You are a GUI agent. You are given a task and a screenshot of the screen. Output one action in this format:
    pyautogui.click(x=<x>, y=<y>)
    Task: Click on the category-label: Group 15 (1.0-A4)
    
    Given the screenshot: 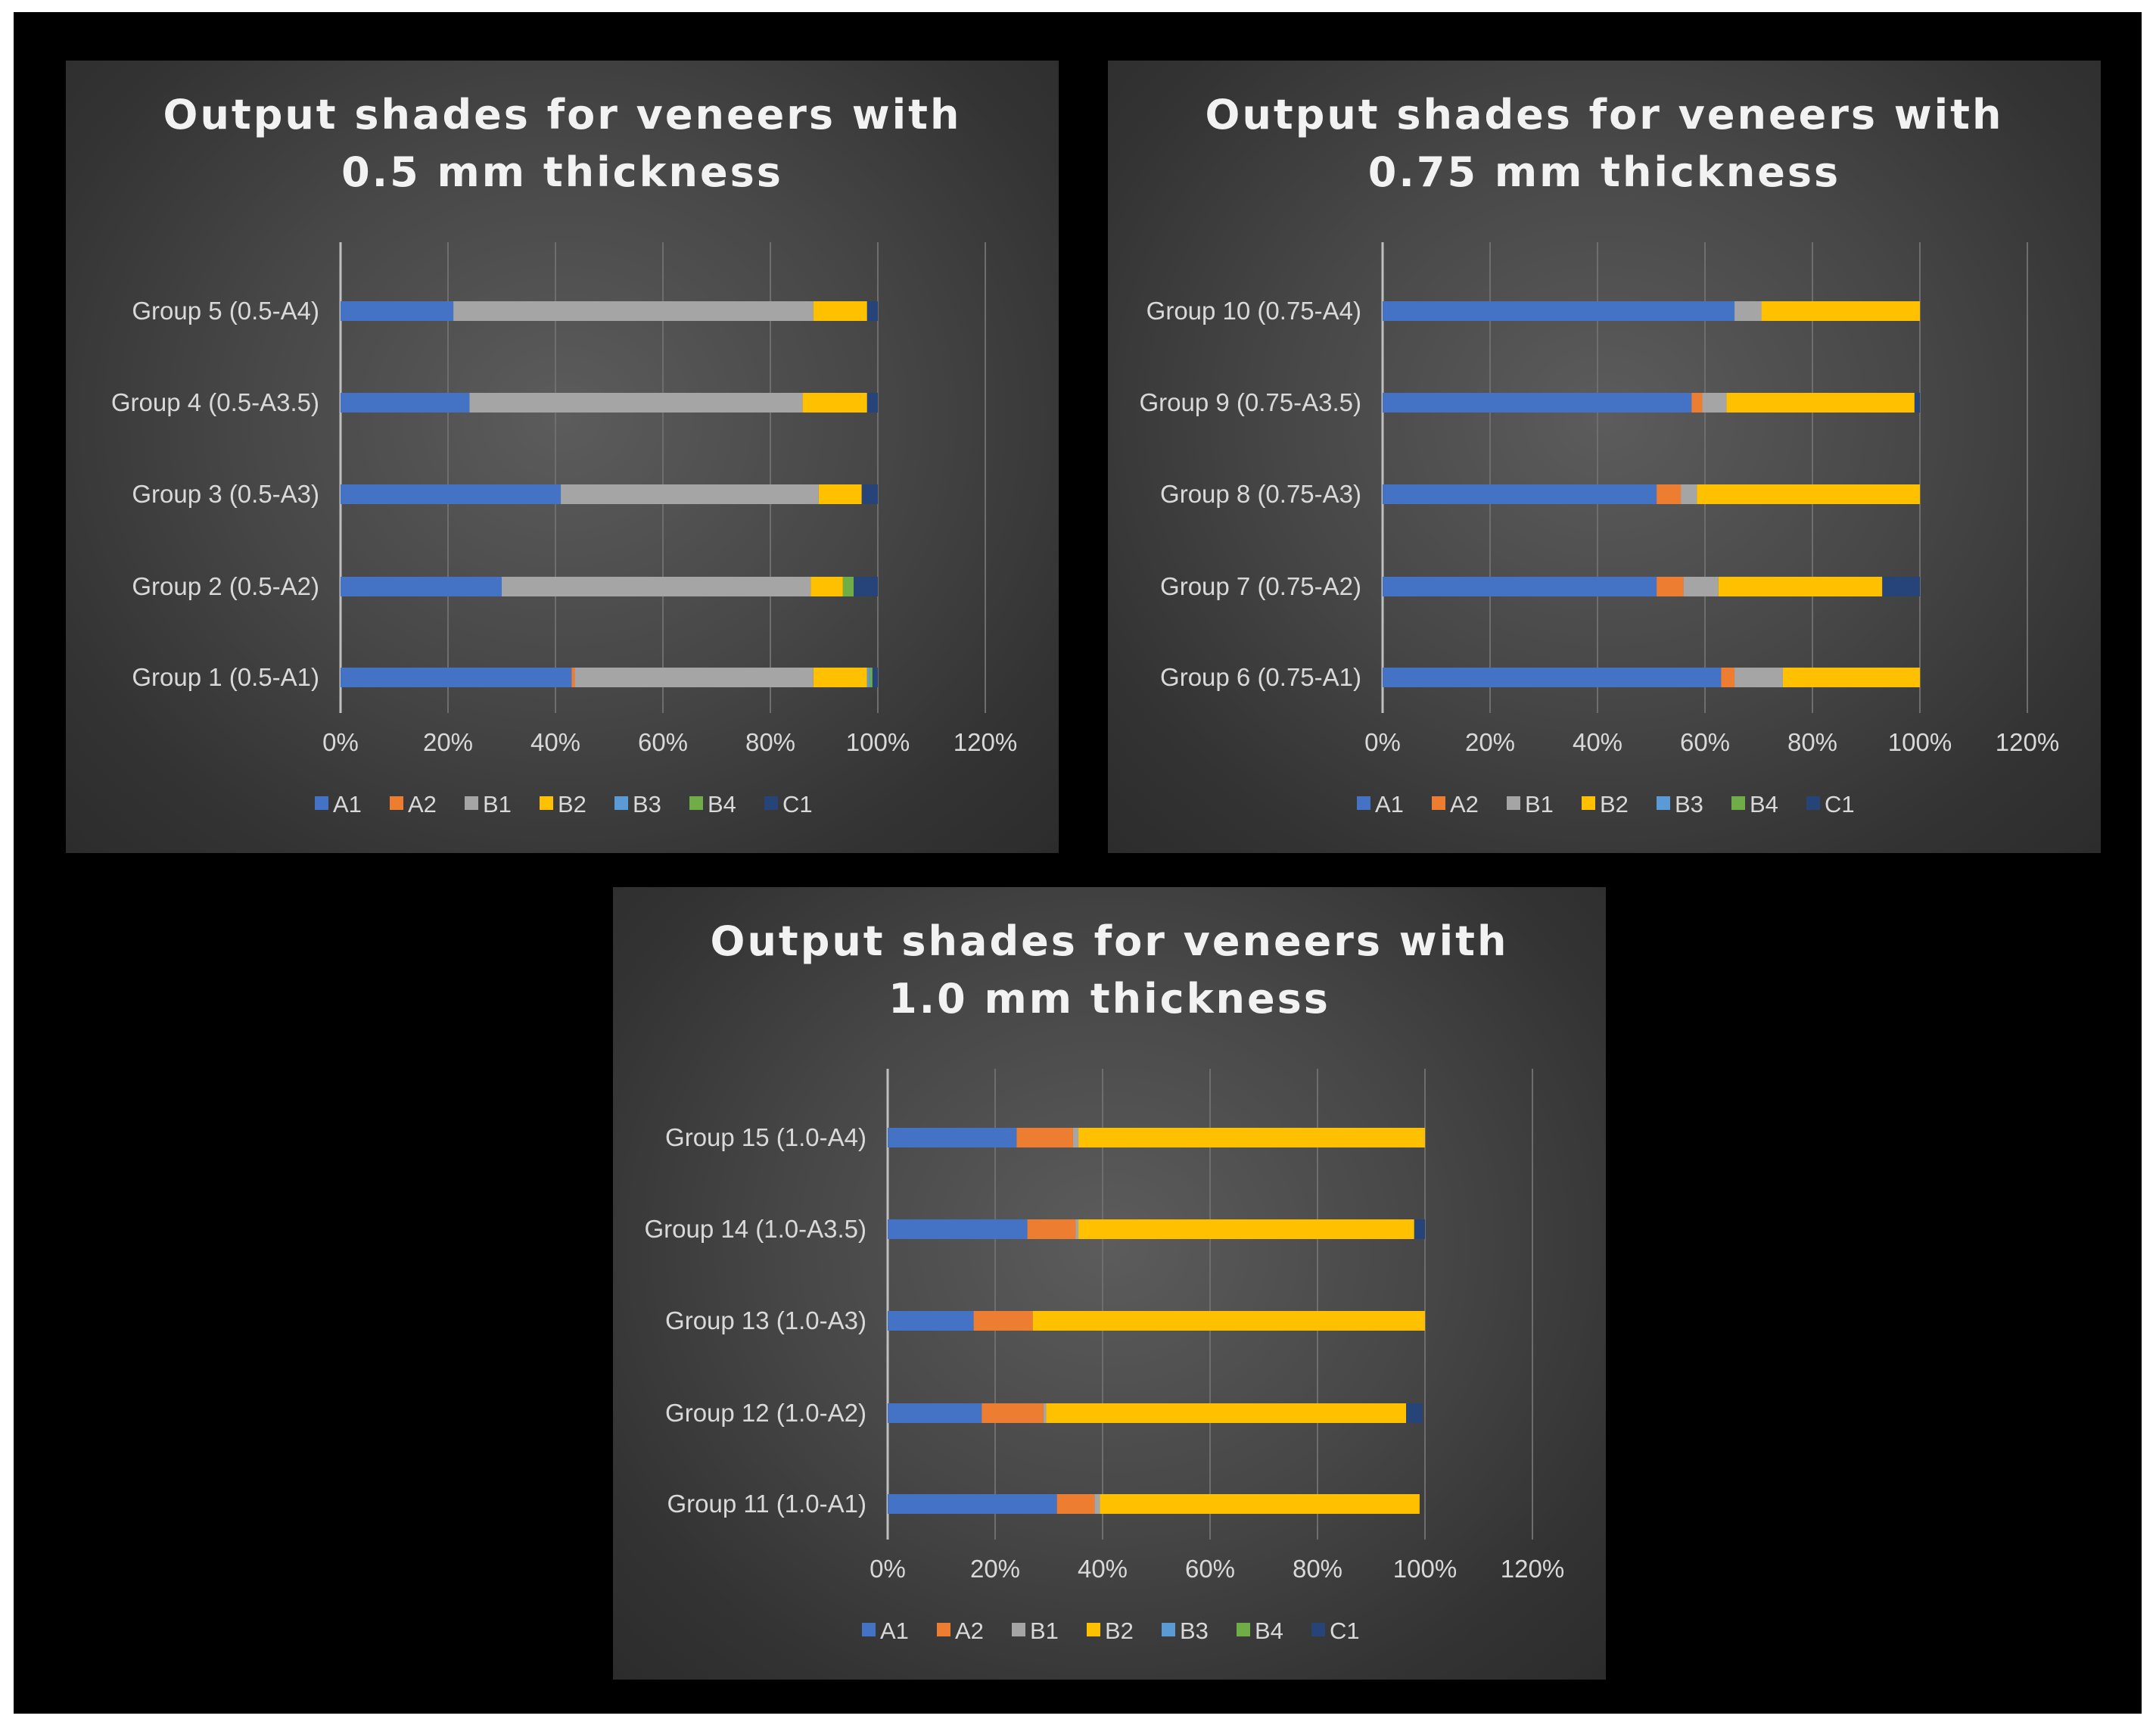 What is the action you would take?
    pyautogui.click(x=765, y=1137)
    